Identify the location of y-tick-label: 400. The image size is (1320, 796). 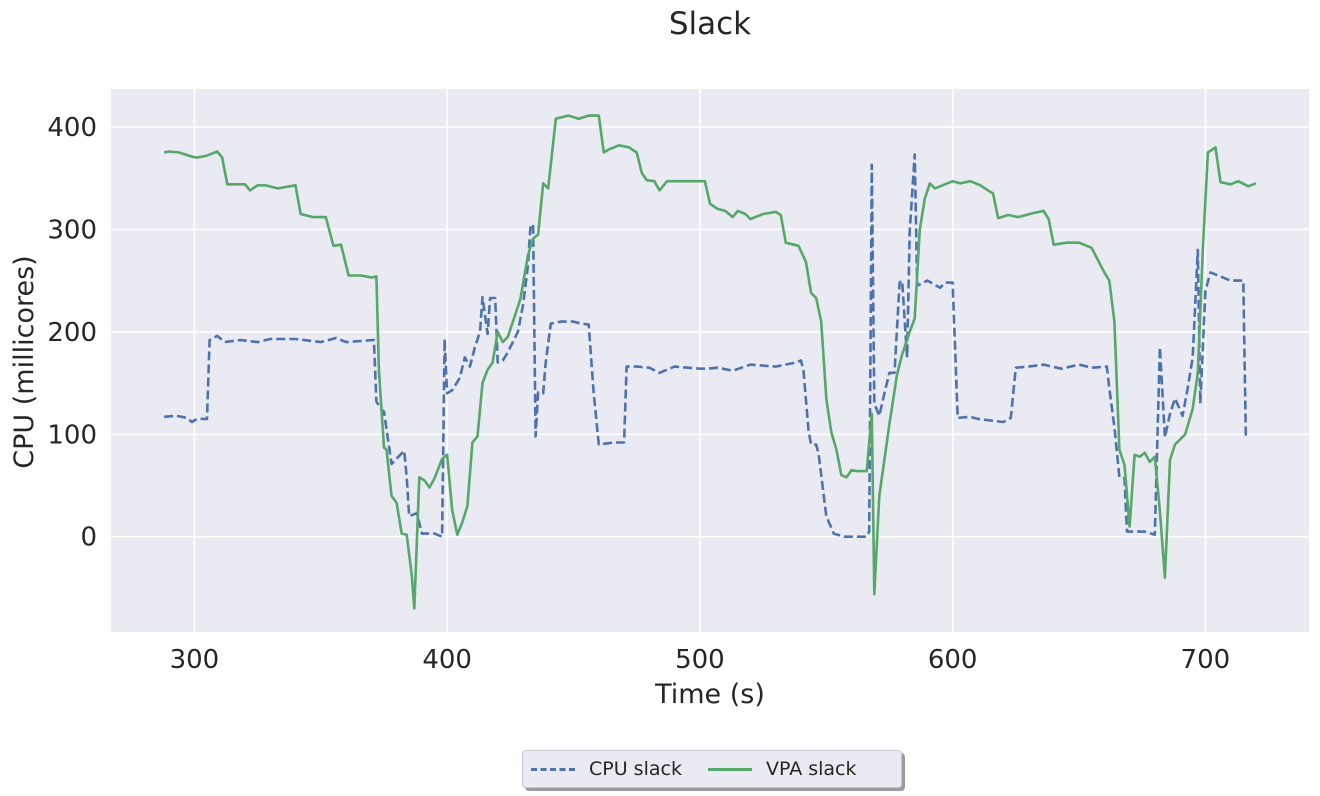
(72, 128).